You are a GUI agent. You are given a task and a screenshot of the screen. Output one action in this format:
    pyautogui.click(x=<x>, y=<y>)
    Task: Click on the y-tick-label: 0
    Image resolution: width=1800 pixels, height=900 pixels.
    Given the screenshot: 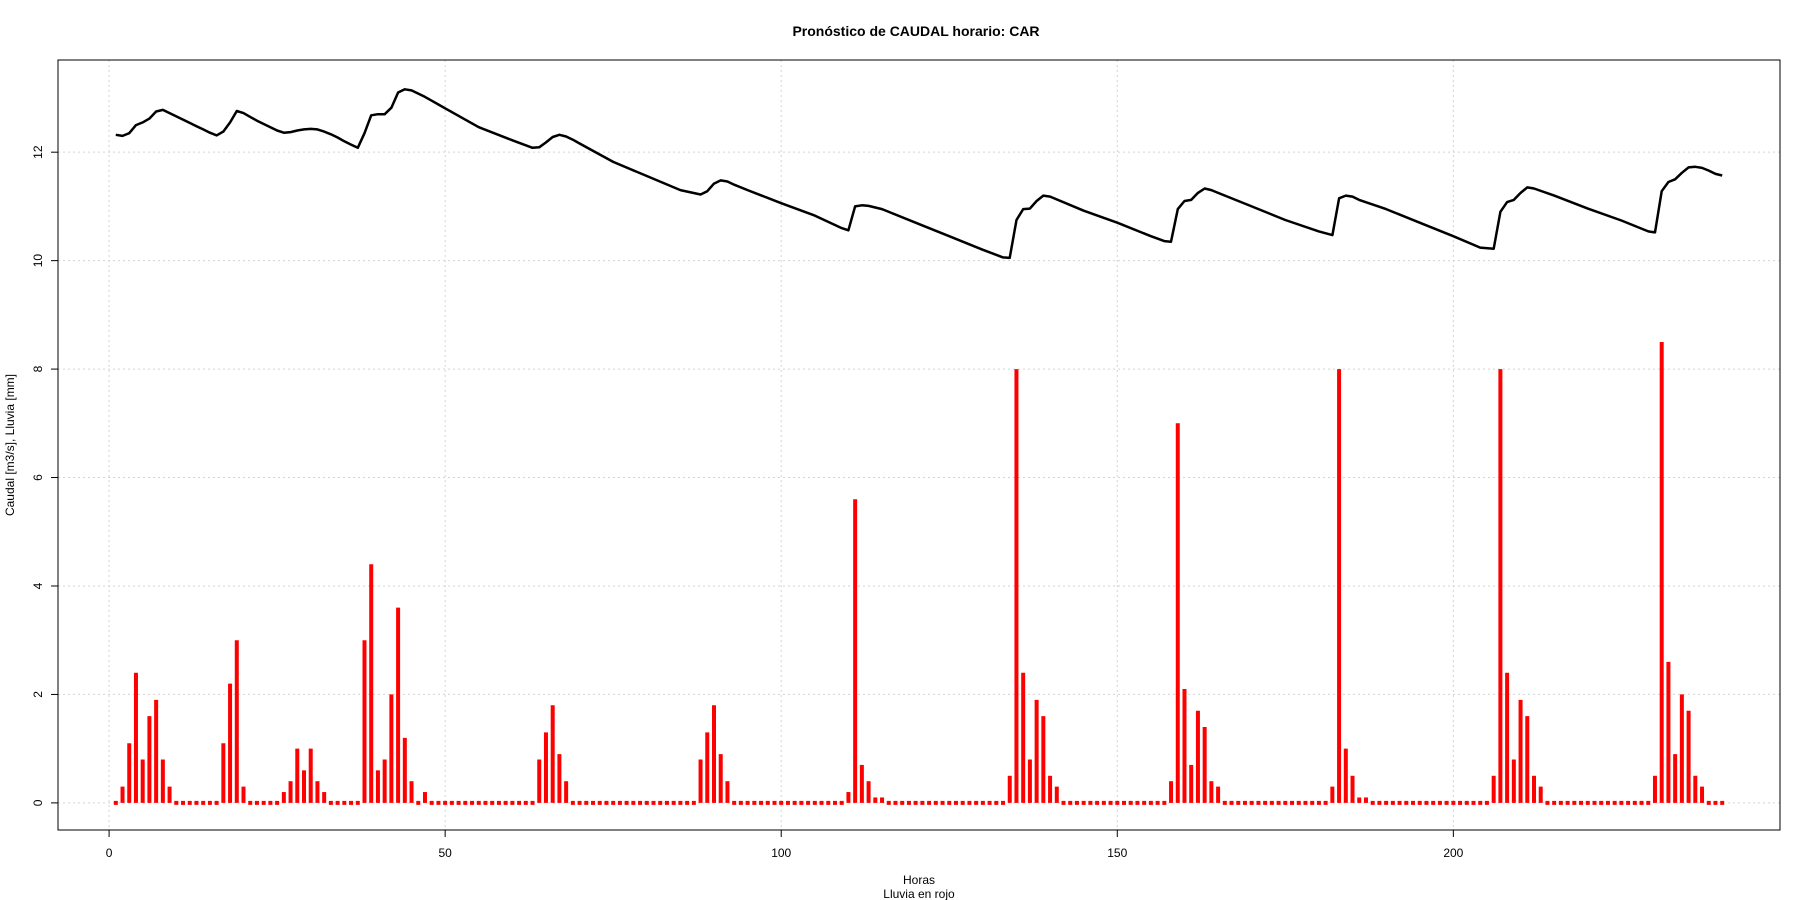 What is the action you would take?
    pyautogui.click(x=38, y=802)
    